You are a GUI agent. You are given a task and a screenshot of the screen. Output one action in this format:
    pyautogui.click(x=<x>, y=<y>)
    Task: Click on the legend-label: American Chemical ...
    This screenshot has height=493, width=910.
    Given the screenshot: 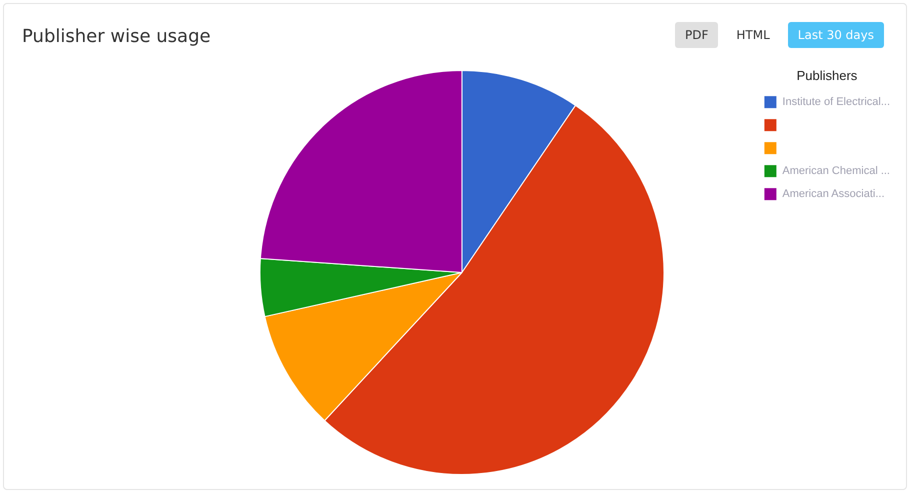 What is the action you would take?
    pyautogui.click(x=836, y=171)
    